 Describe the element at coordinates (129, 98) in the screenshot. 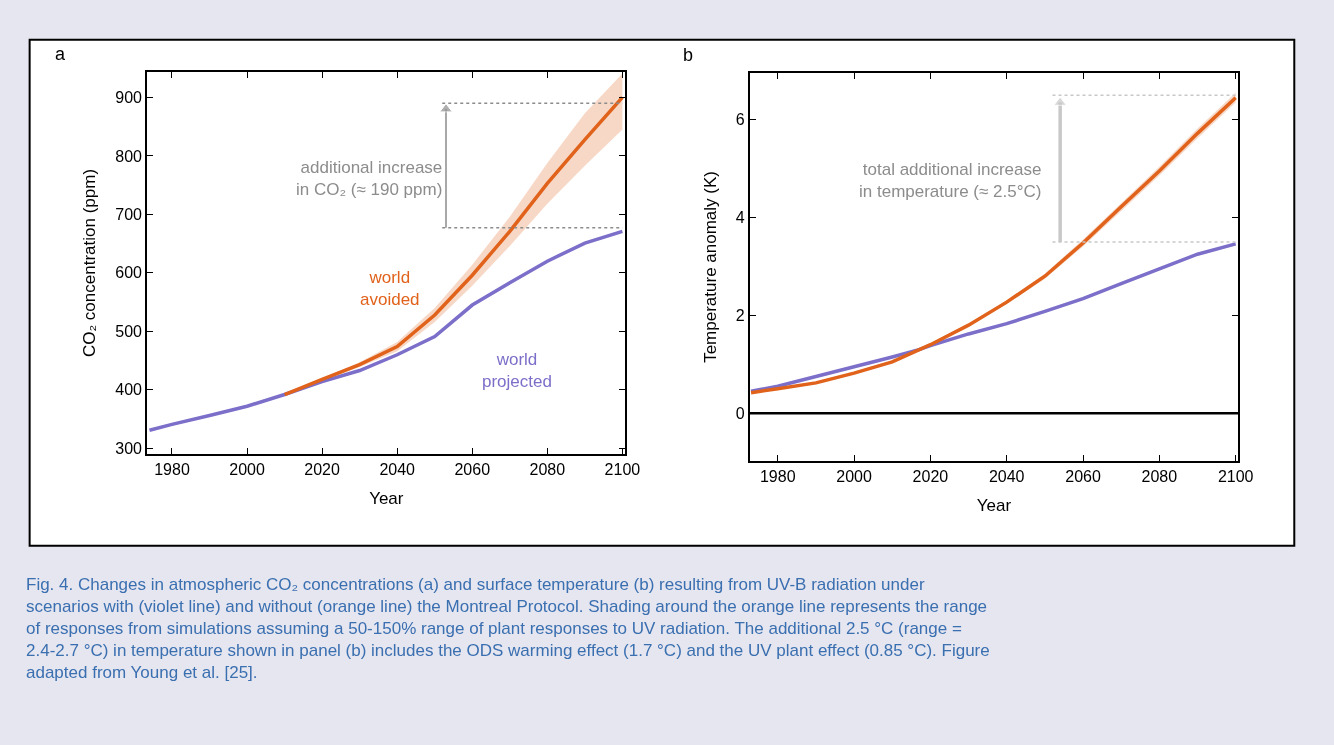

I see `y-tick-label: 900` at that location.